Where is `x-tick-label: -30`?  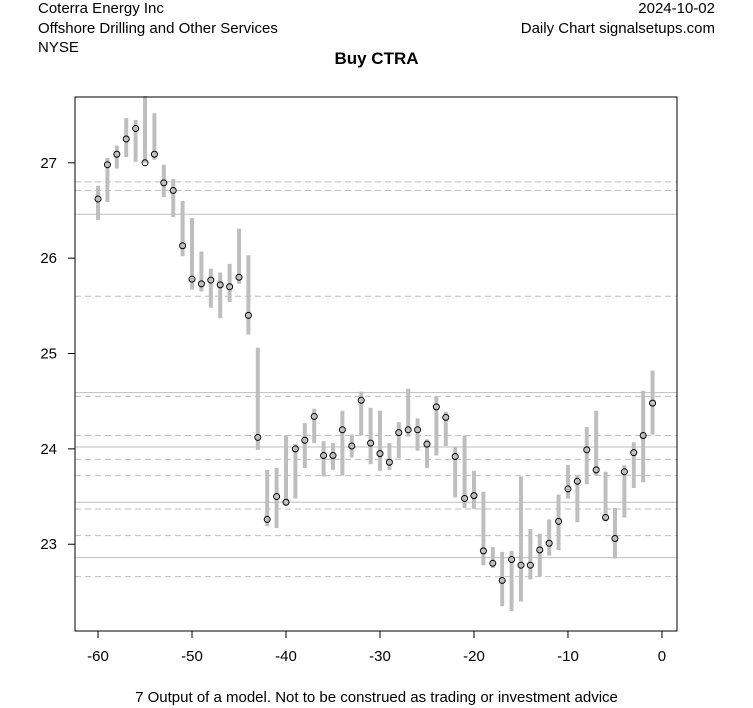 x-tick-label: -30 is located at coordinates (380, 656).